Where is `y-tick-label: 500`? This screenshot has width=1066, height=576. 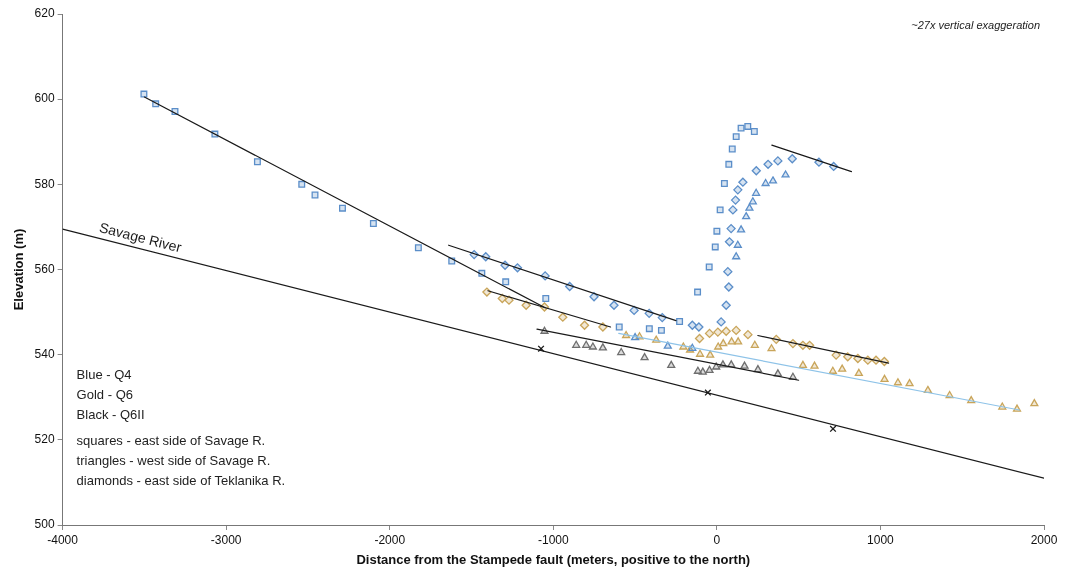
y-tick-label: 500 is located at coordinates (44, 524).